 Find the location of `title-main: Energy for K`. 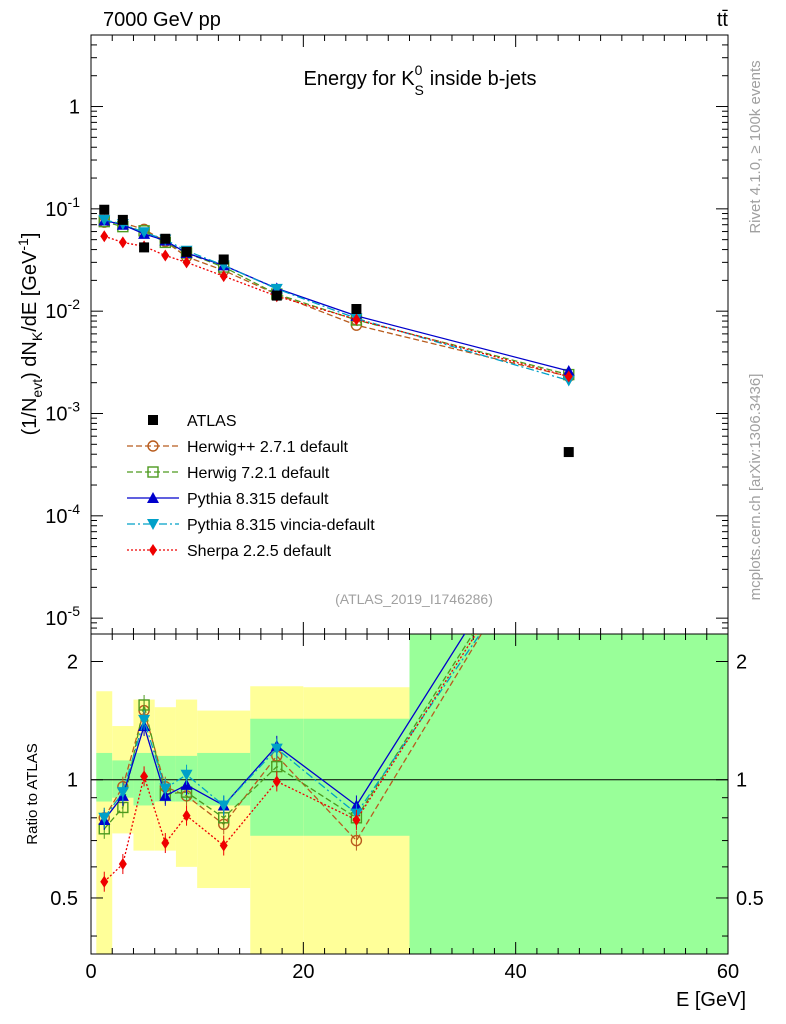

title-main: Energy for K is located at coordinates (359, 79).